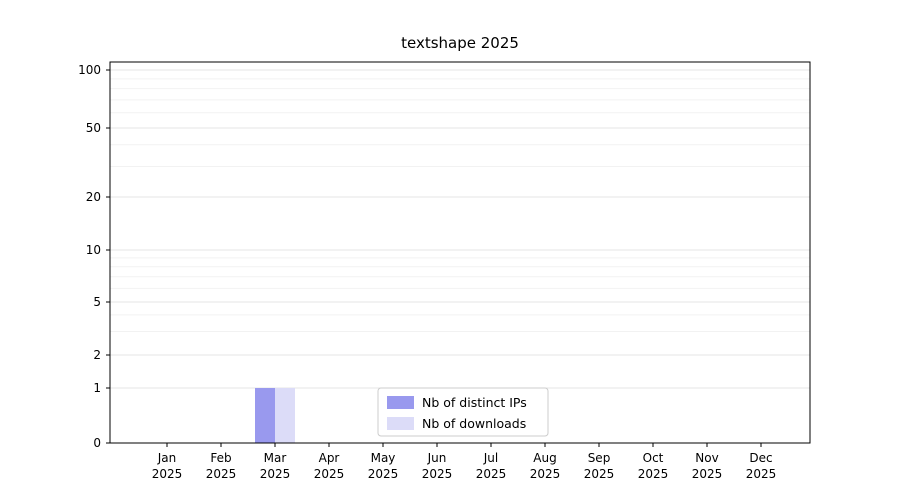 The height and width of the screenshot is (500, 900). I want to click on x-tick-label-month: May, so click(383, 458).